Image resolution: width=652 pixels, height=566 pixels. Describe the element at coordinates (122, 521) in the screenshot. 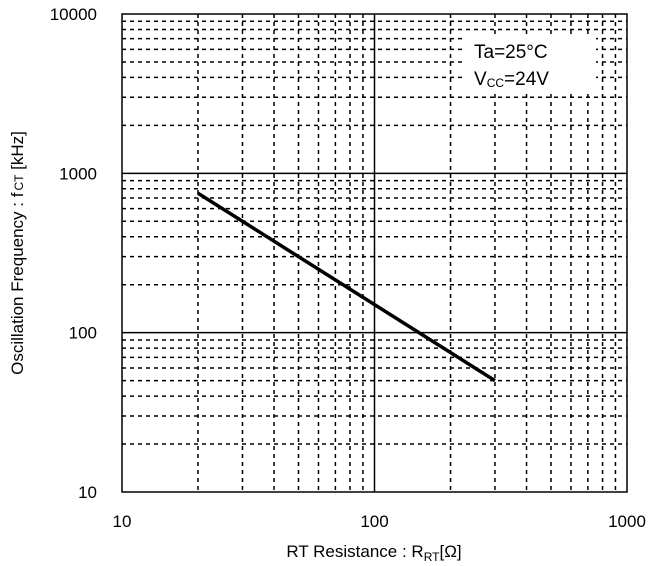

I see `x-tick-label: 10` at that location.